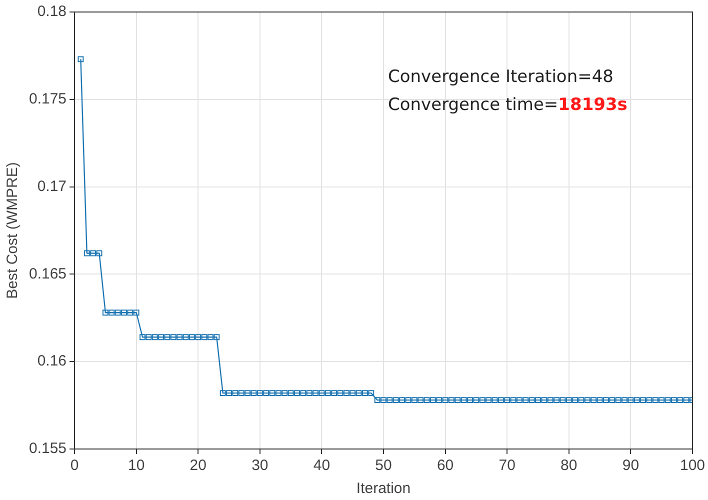  Describe the element at coordinates (52, 186) in the screenshot. I see `y-tick-label: 0.17` at that location.